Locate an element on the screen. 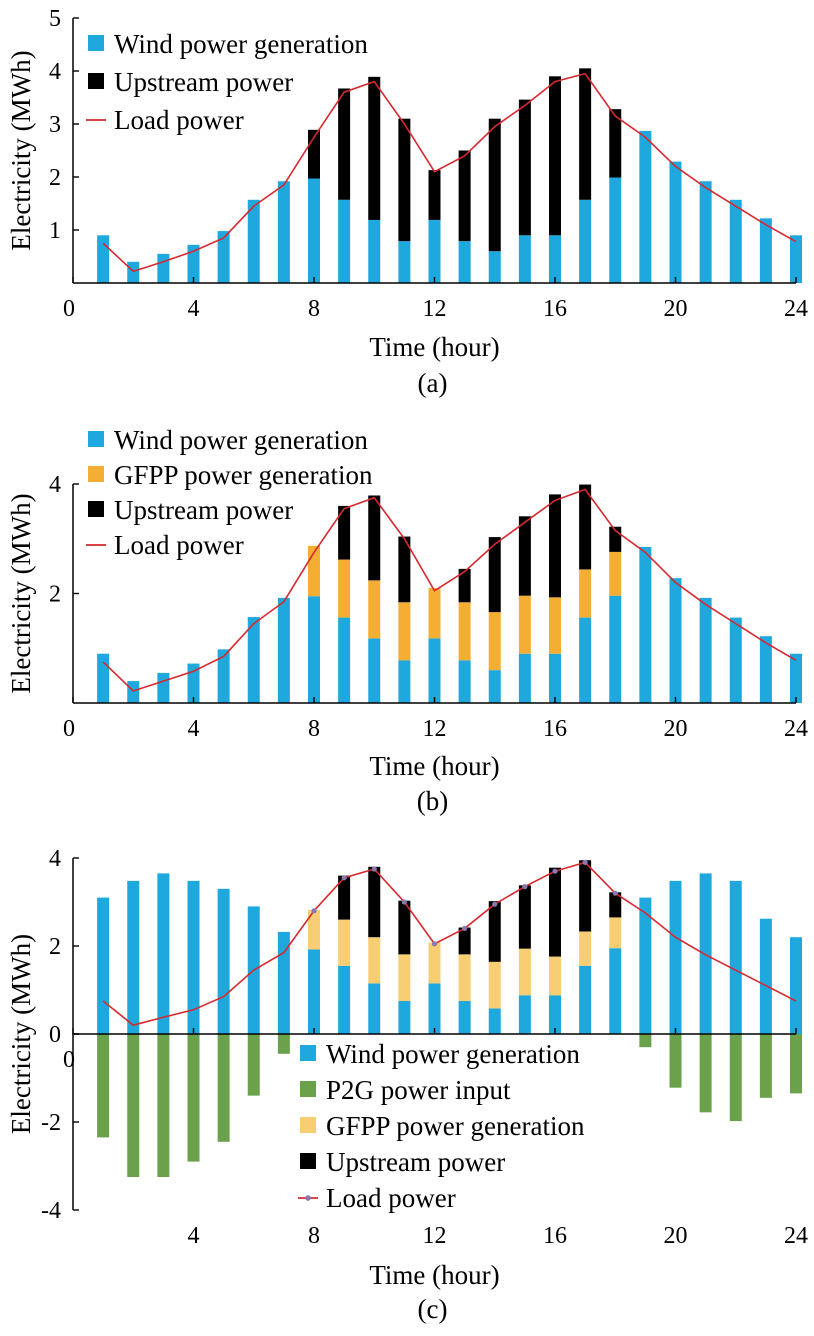 This screenshot has width=814, height=1336. y-tick-label-3: 3 is located at coordinates (55, 125).